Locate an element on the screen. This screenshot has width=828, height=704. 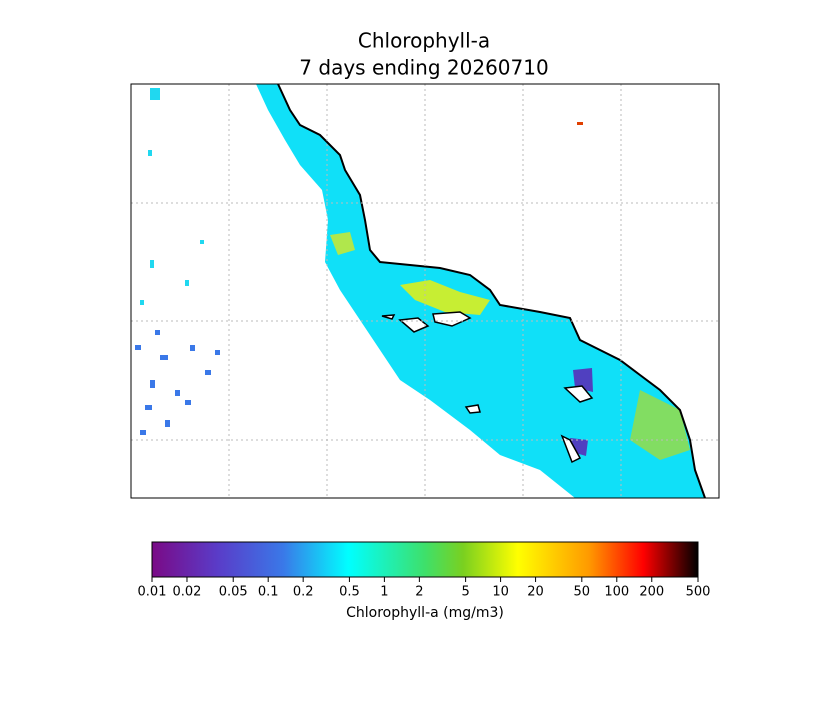
colorbar-tick-label: 0.1 is located at coordinates (268, 592).